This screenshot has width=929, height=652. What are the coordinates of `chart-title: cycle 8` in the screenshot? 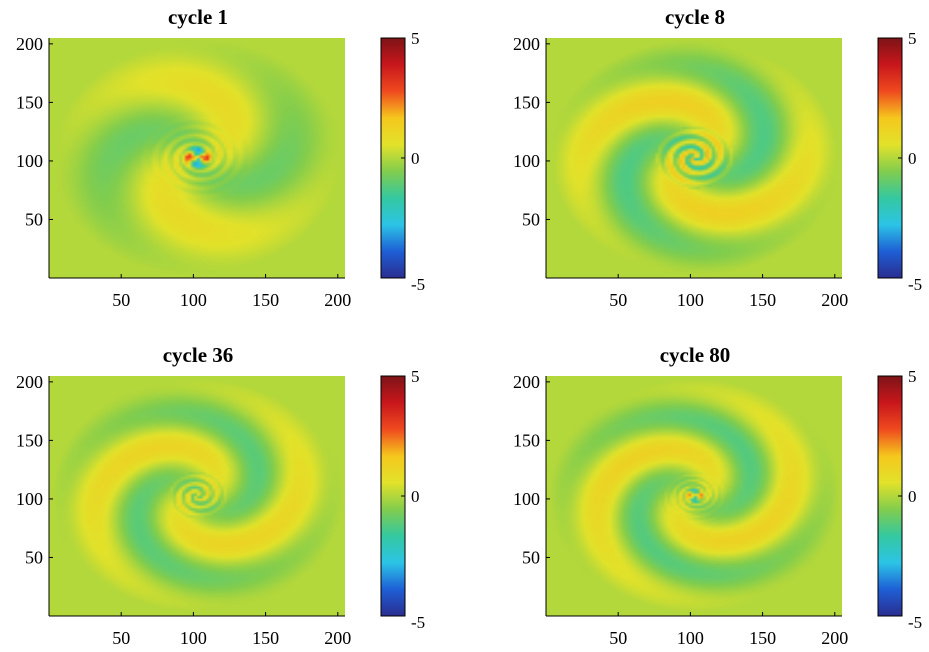 It's located at (695, 17).